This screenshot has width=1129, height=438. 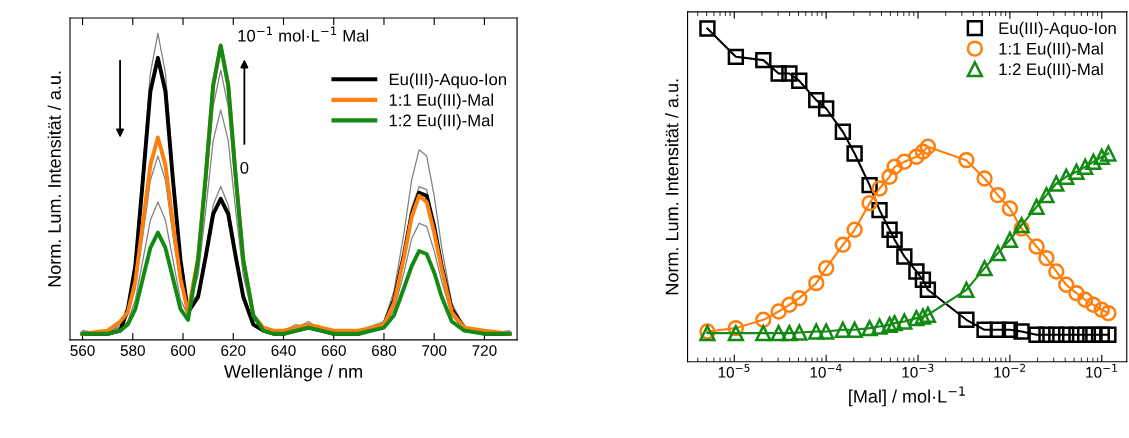 I want to click on x-axis-title: [Mal] / mol·L$^{−1}$, so click(x=907, y=396).